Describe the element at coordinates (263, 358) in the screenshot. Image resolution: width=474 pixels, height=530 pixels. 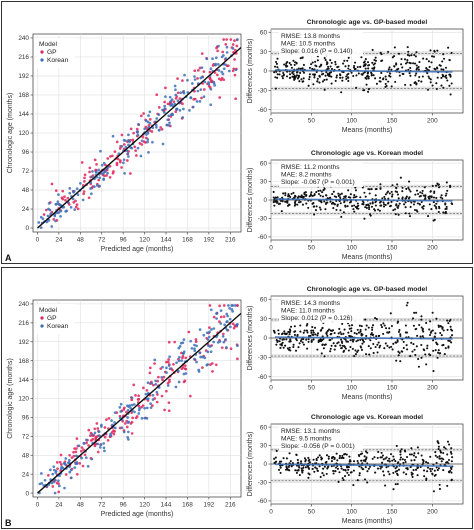
I see `y-tick-label: -30` at that location.